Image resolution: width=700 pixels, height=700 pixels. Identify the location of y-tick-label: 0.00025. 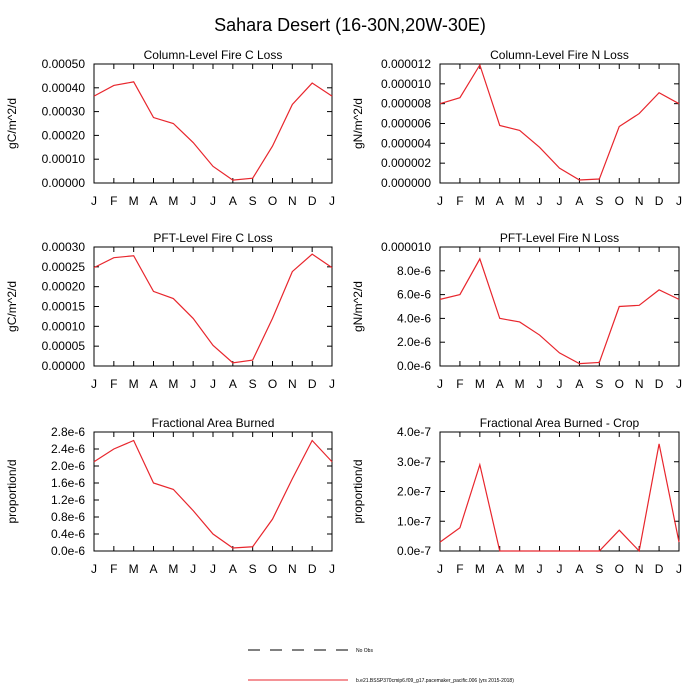
(64, 267).